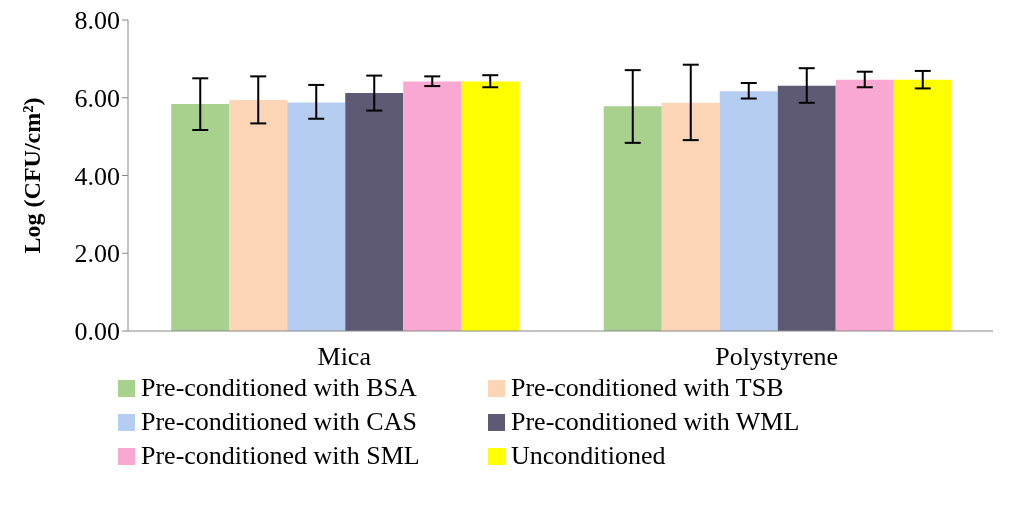  I want to click on y-tick-label: 0.00, so click(97, 332).